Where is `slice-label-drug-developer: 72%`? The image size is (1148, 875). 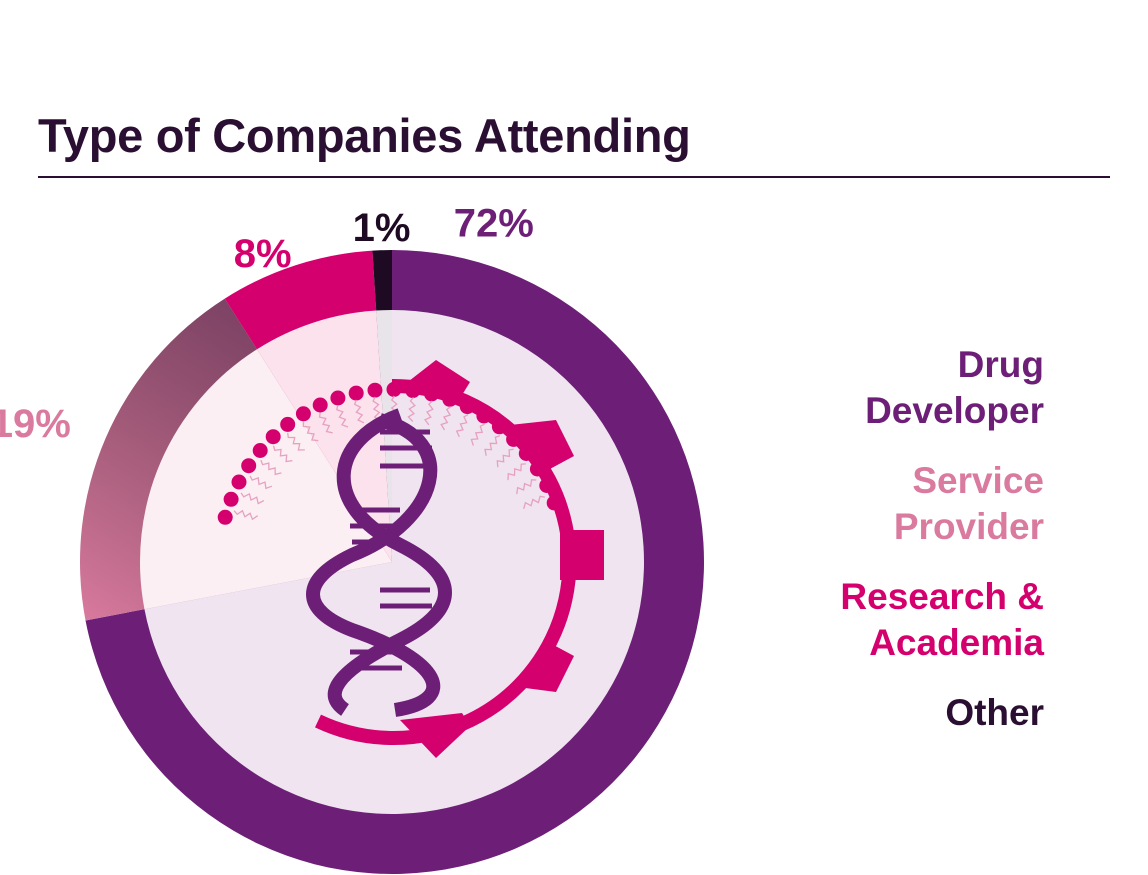 slice-label-drug-developer: 72% is located at coordinates (494, 224).